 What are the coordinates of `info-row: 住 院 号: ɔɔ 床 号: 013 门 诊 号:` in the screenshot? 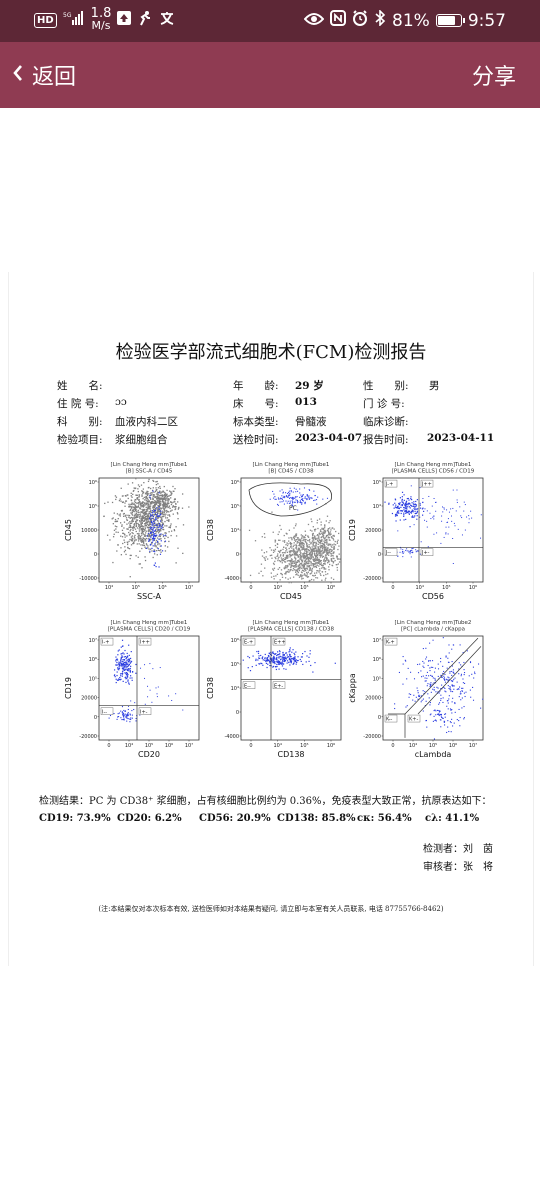 It's located at (277, 405).